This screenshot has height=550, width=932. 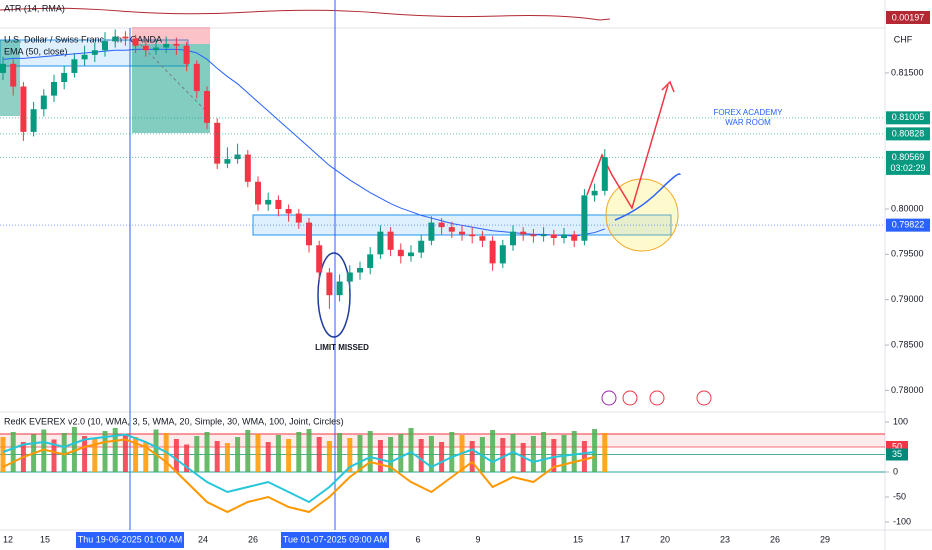 I want to click on atr-label: 0.00197, so click(x=908, y=17).